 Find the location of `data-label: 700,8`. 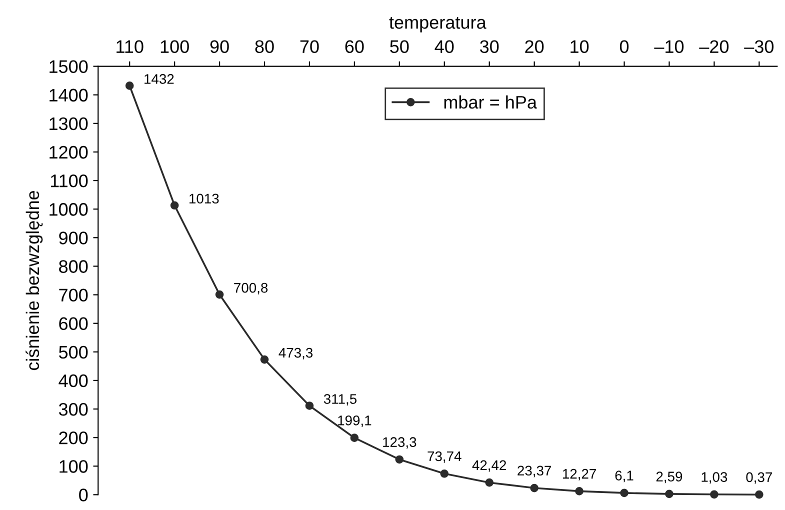

data-label: 700,8 is located at coordinates (251, 288).